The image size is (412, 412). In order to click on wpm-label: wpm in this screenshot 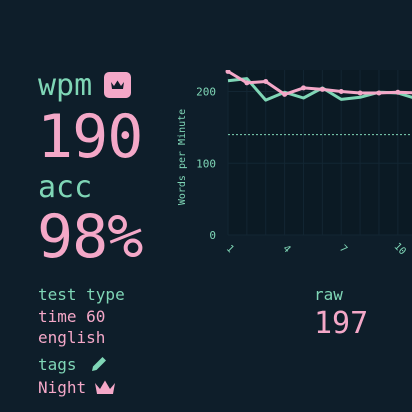, I will do `click(65, 85)`.